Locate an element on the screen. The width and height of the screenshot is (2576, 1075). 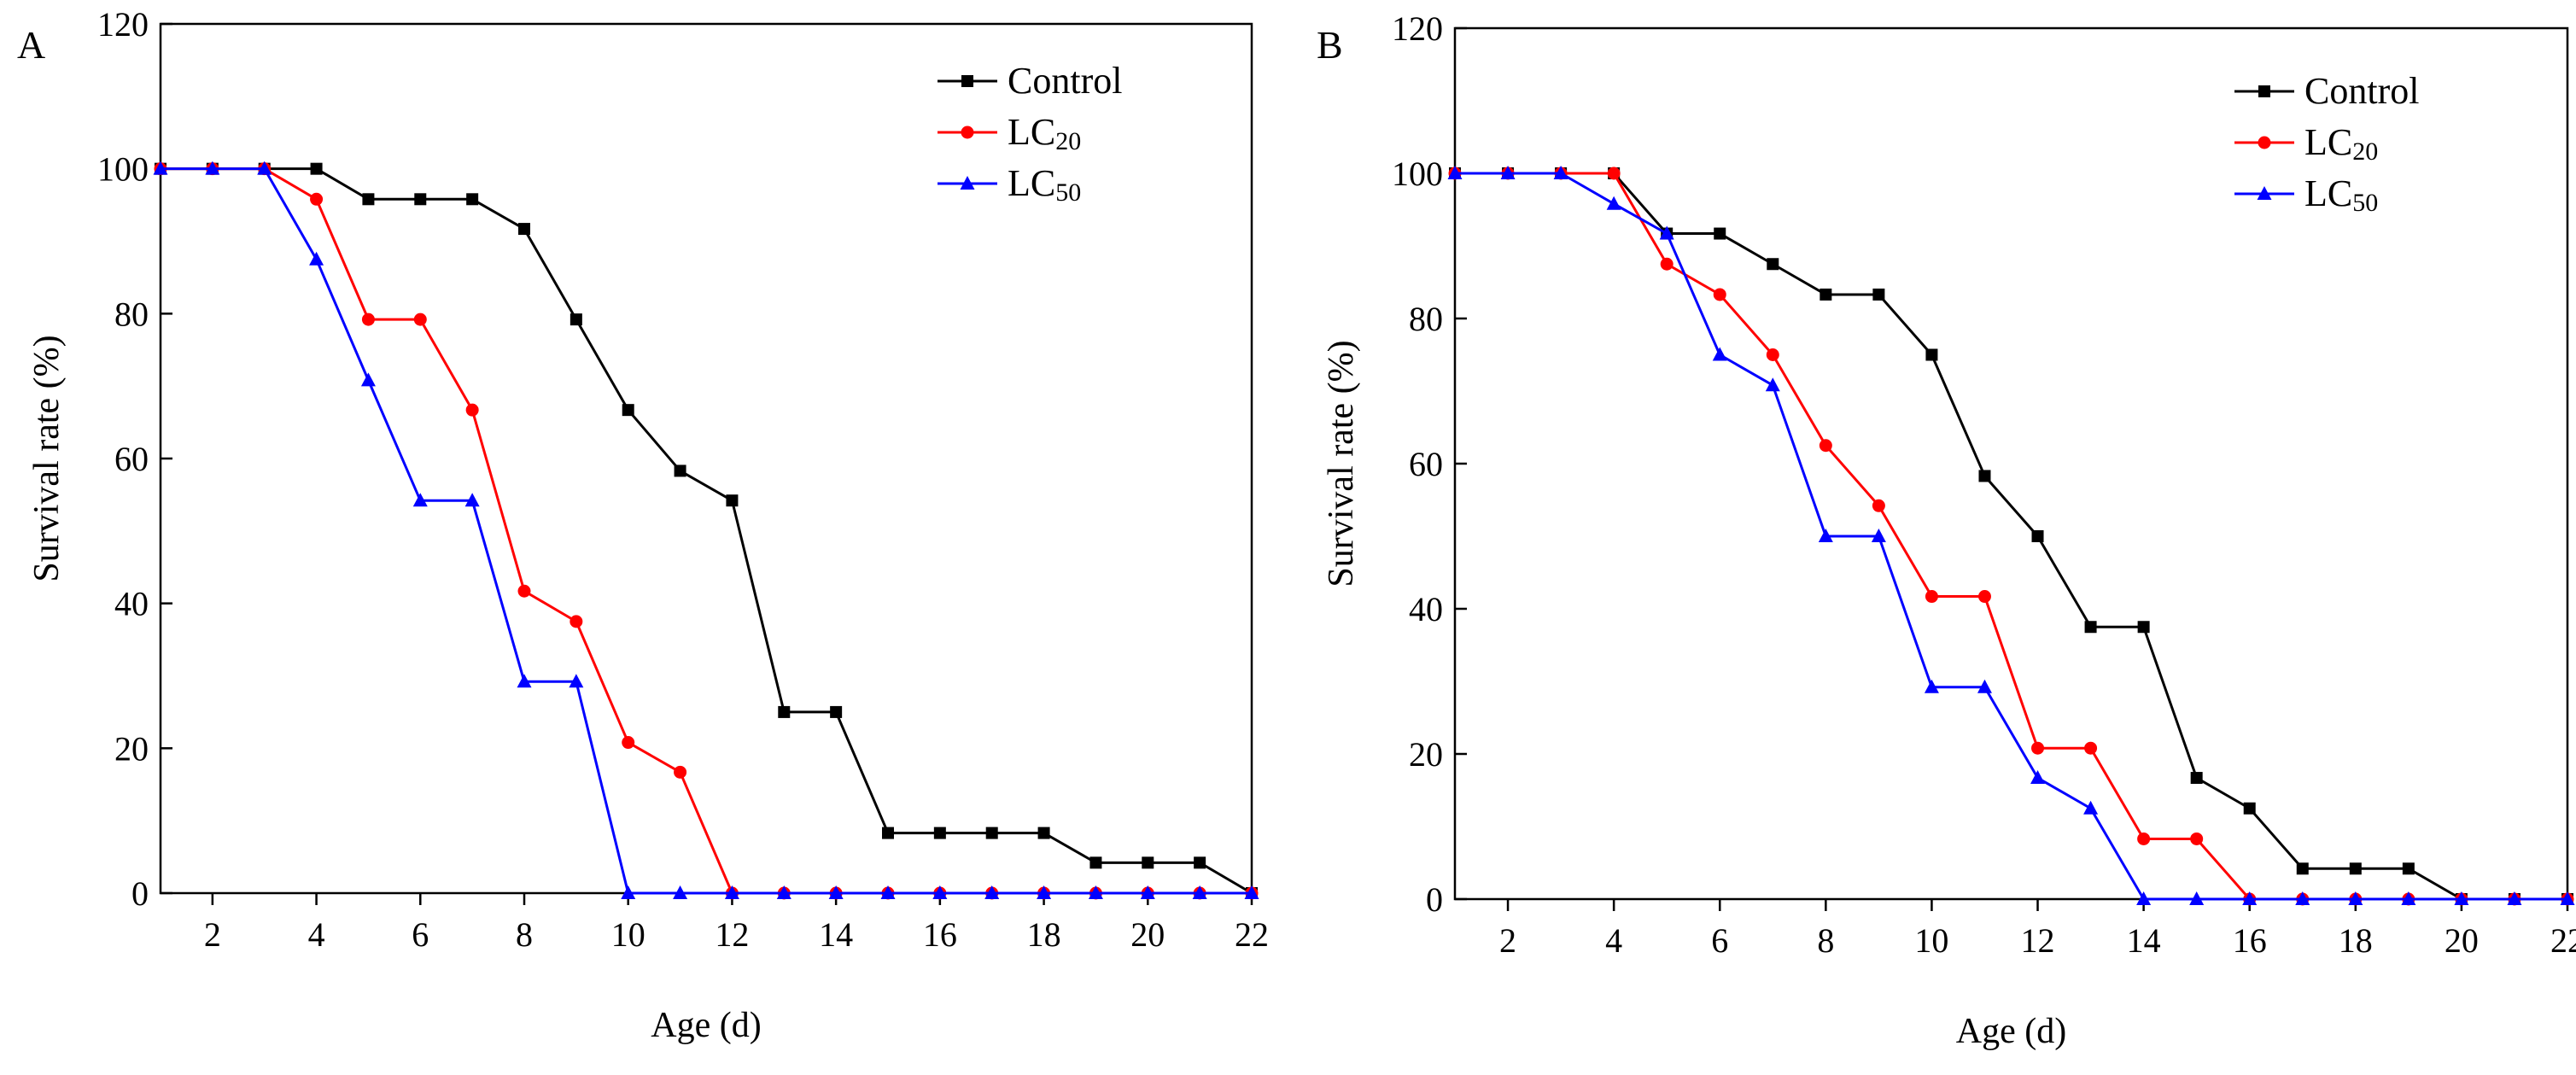
panel-letter: A is located at coordinates (31, 45).